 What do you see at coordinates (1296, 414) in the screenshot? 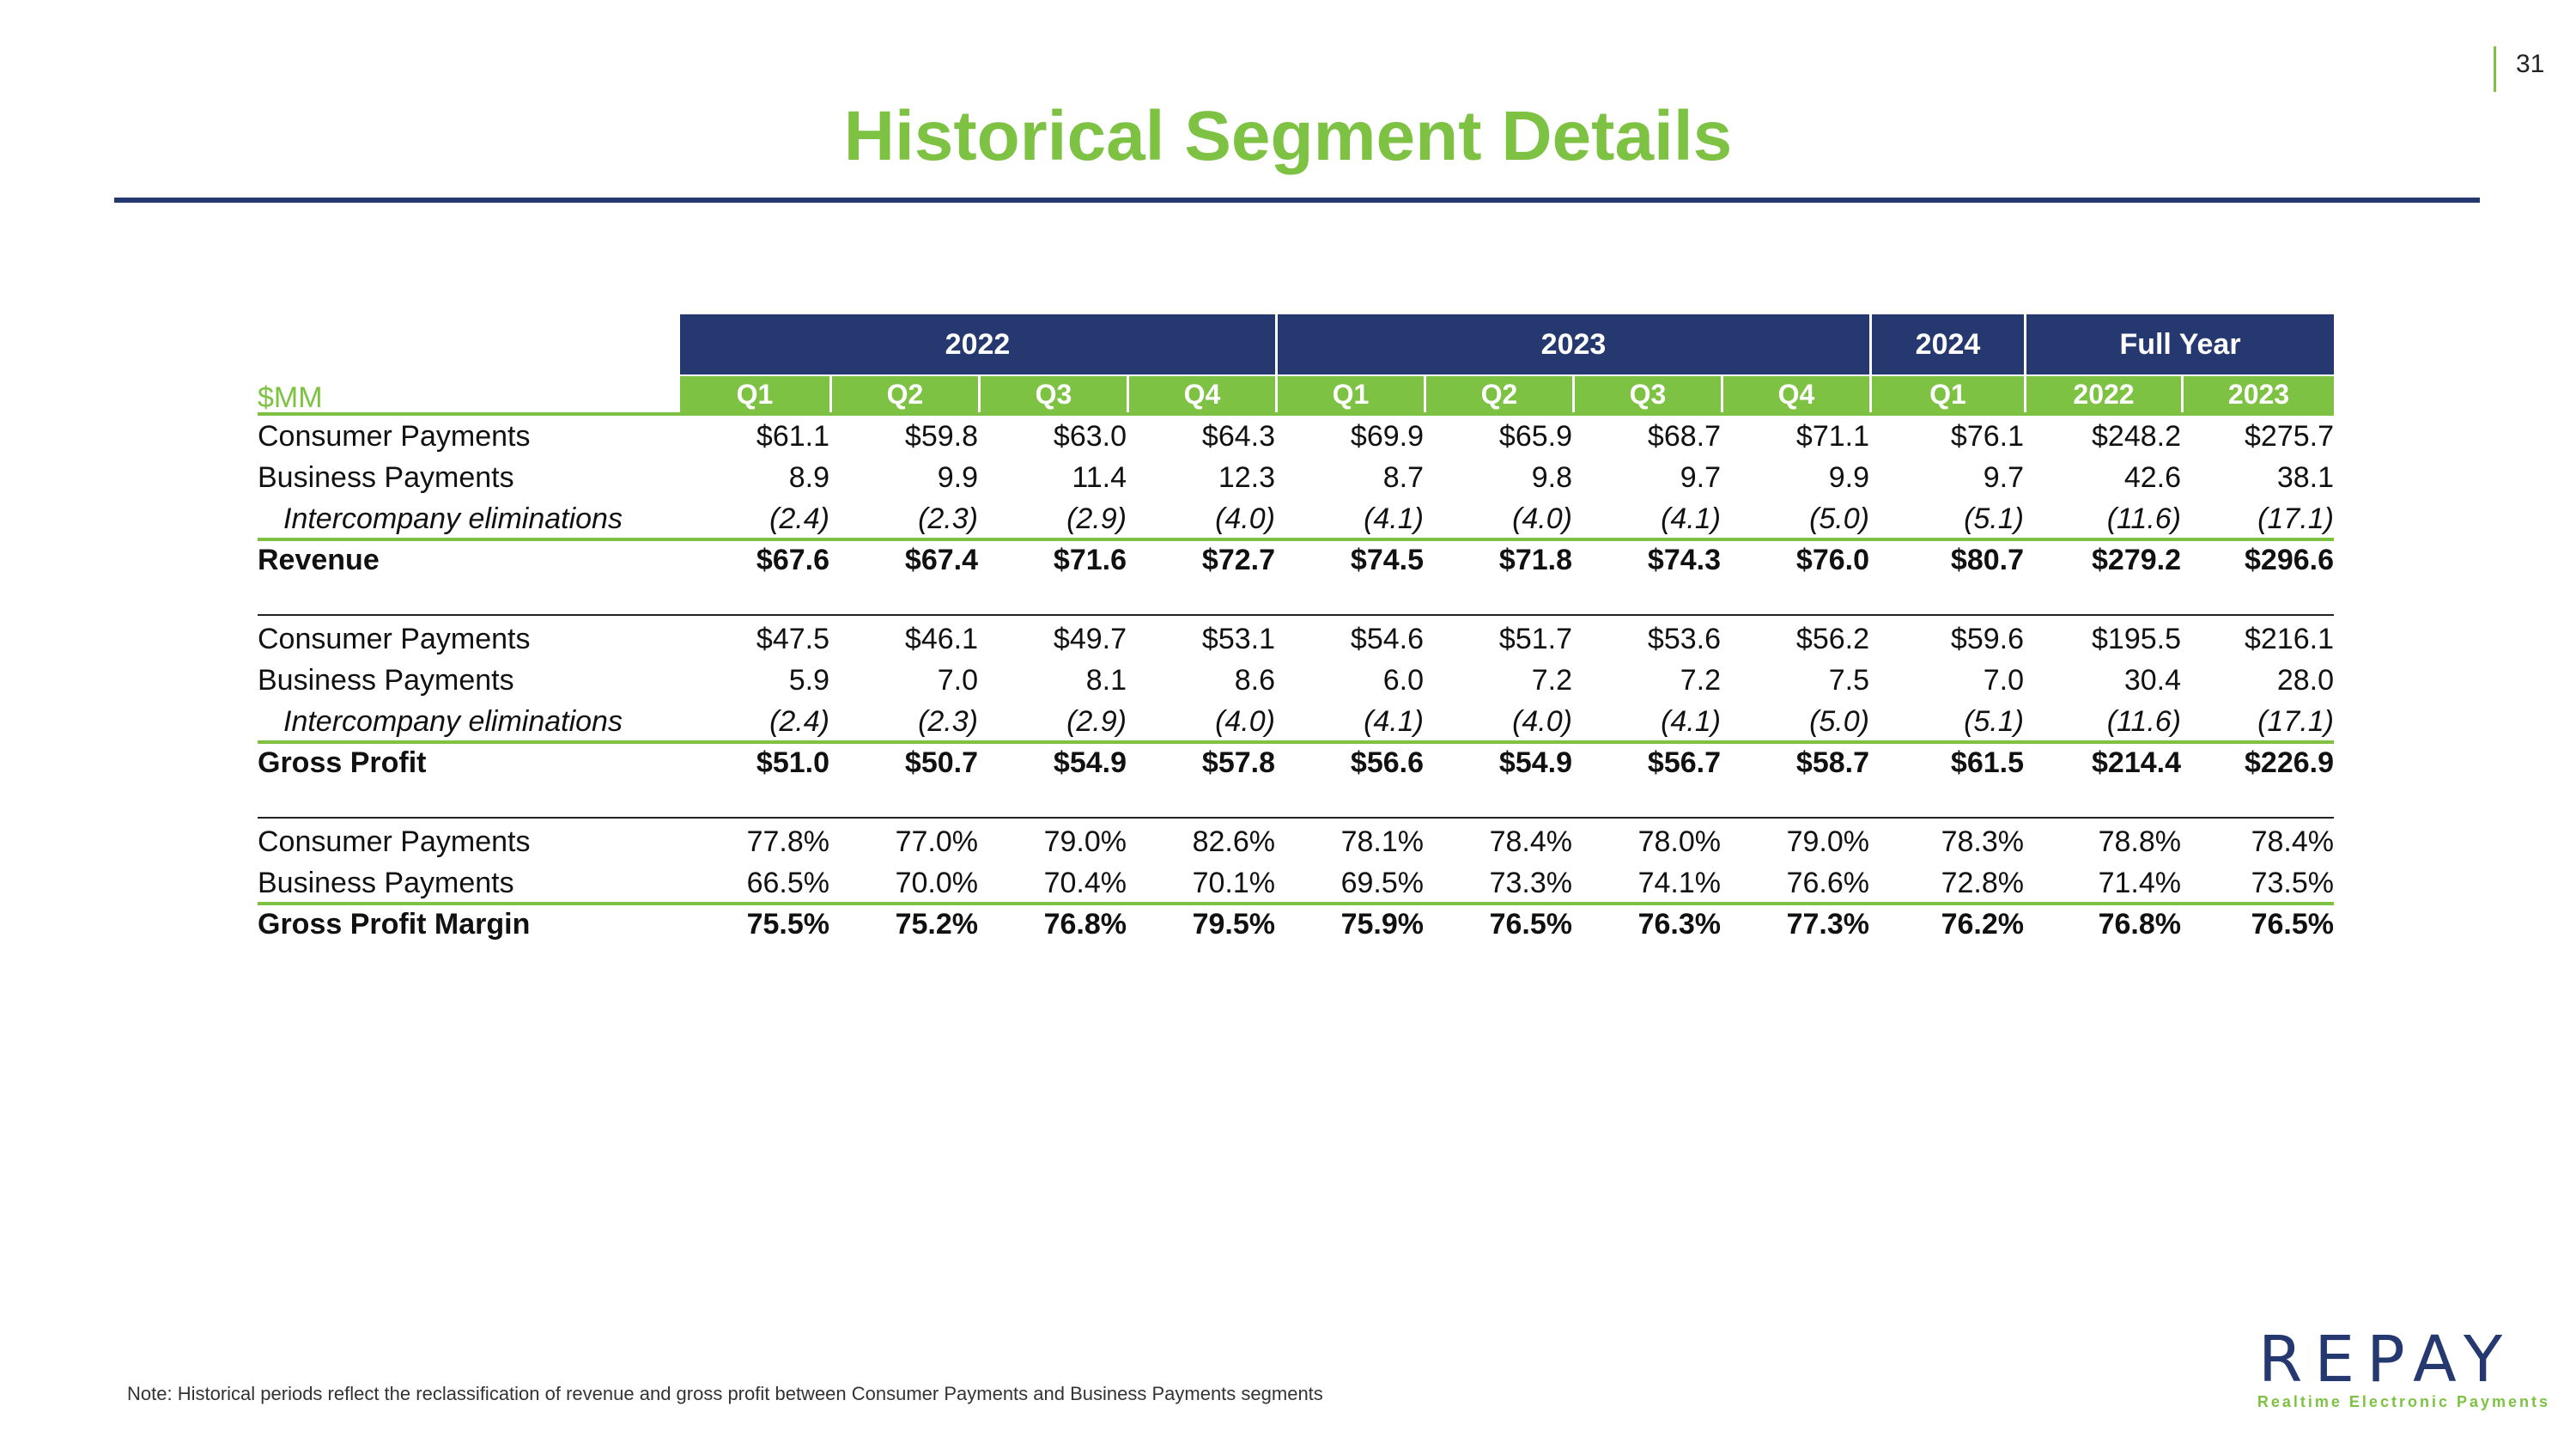
I see `header-underline` at bounding box center [1296, 414].